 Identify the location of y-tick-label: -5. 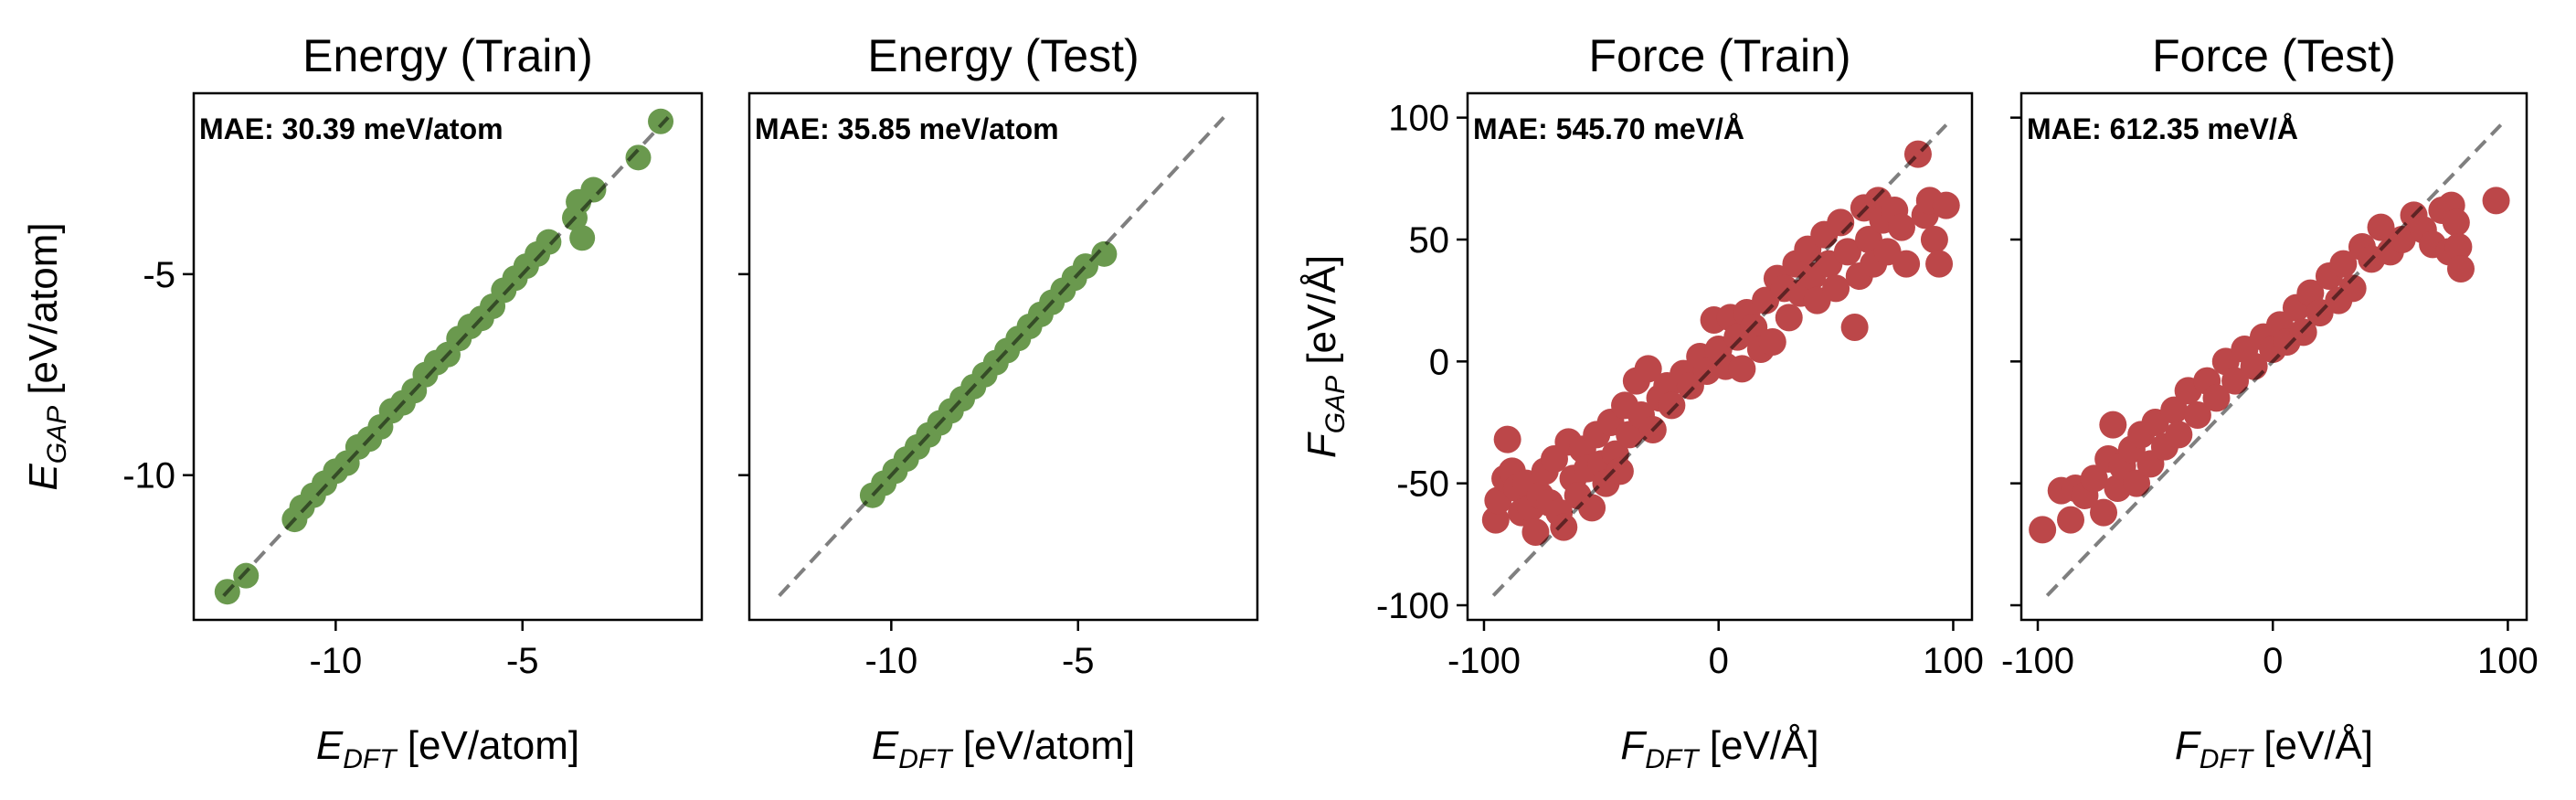
(159, 275).